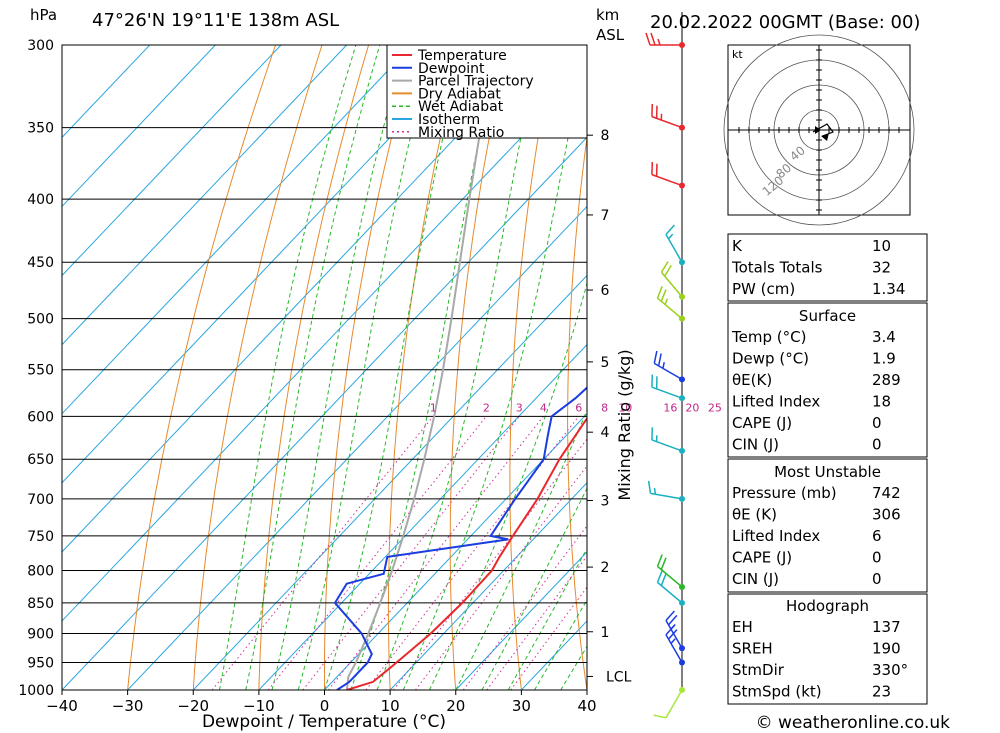 The height and width of the screenshot is (733, 1000). Describe the element at coordinates (193, 706) in the screenshot. I see `temp-tick-label: −20` at that location.